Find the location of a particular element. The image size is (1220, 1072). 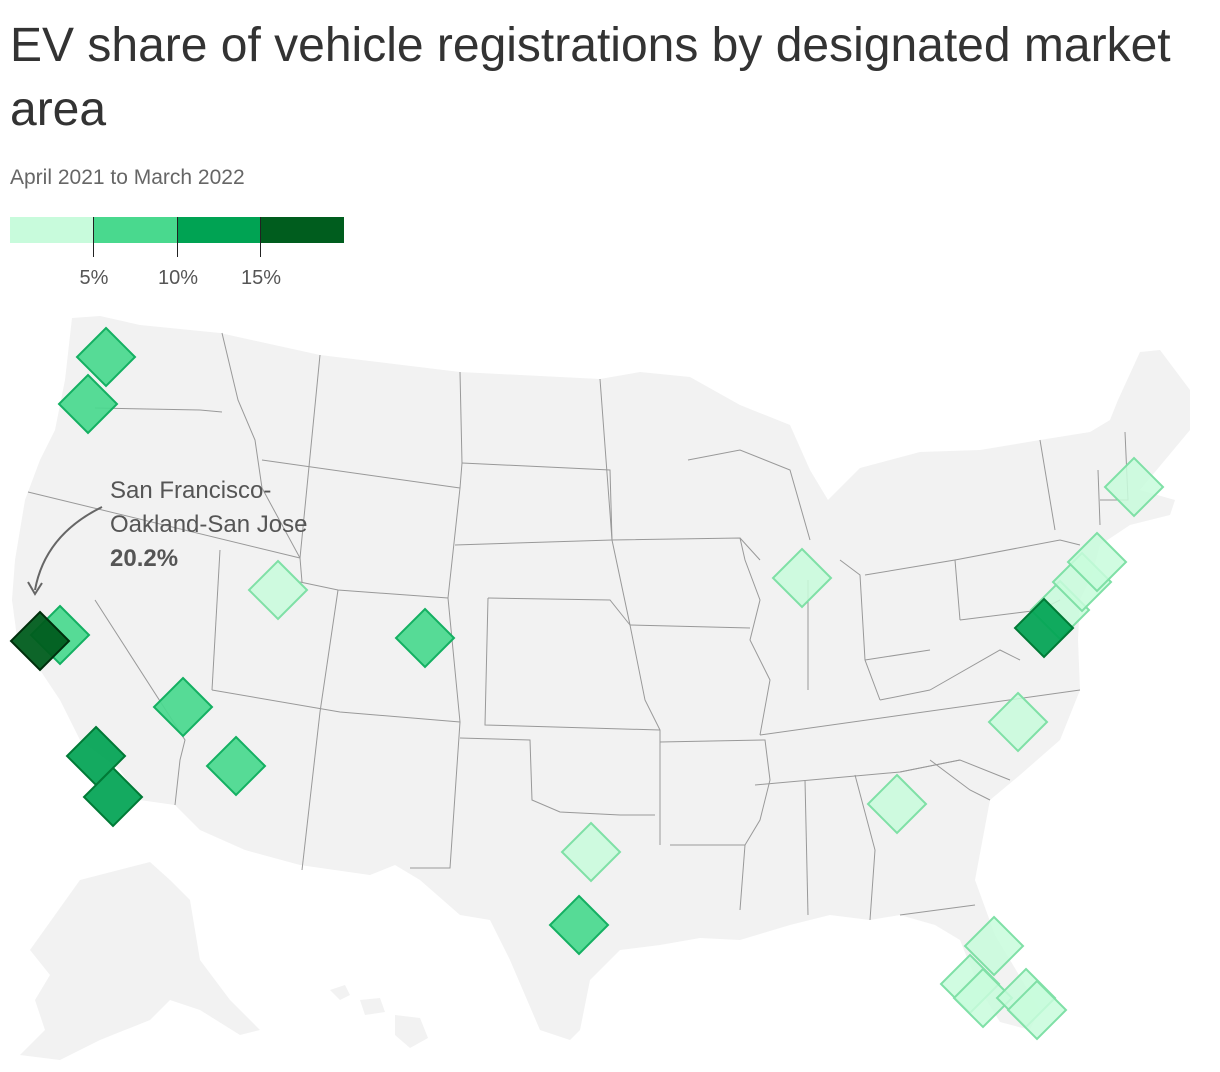

market-marker-atlanta is located at coordinates (897, 804).